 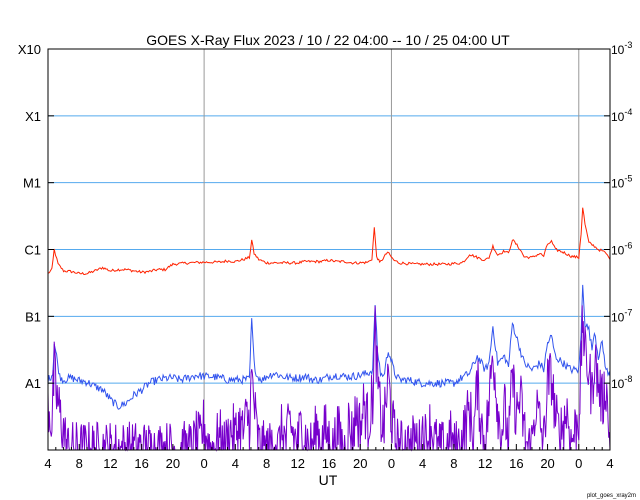 What do you see at coordinates (29, 49) in the screenshot?
I see `y-tick-label-left: X10` at bounding box center [29, 49].